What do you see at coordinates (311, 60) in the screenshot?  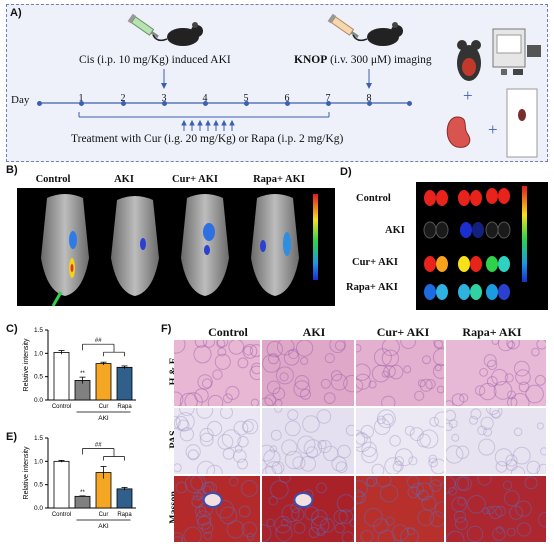 I see `knop-label: KNOP` at bounding box center [311, 60].